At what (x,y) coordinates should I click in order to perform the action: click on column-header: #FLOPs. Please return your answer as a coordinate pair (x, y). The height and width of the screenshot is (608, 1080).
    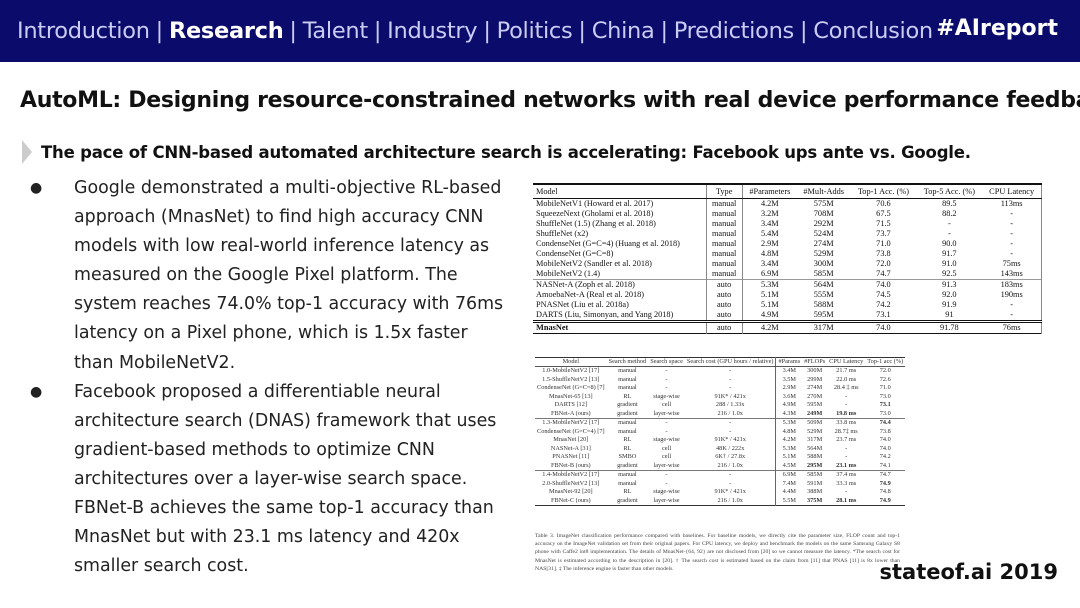
    Looking at the image, I should click on (815, 362).